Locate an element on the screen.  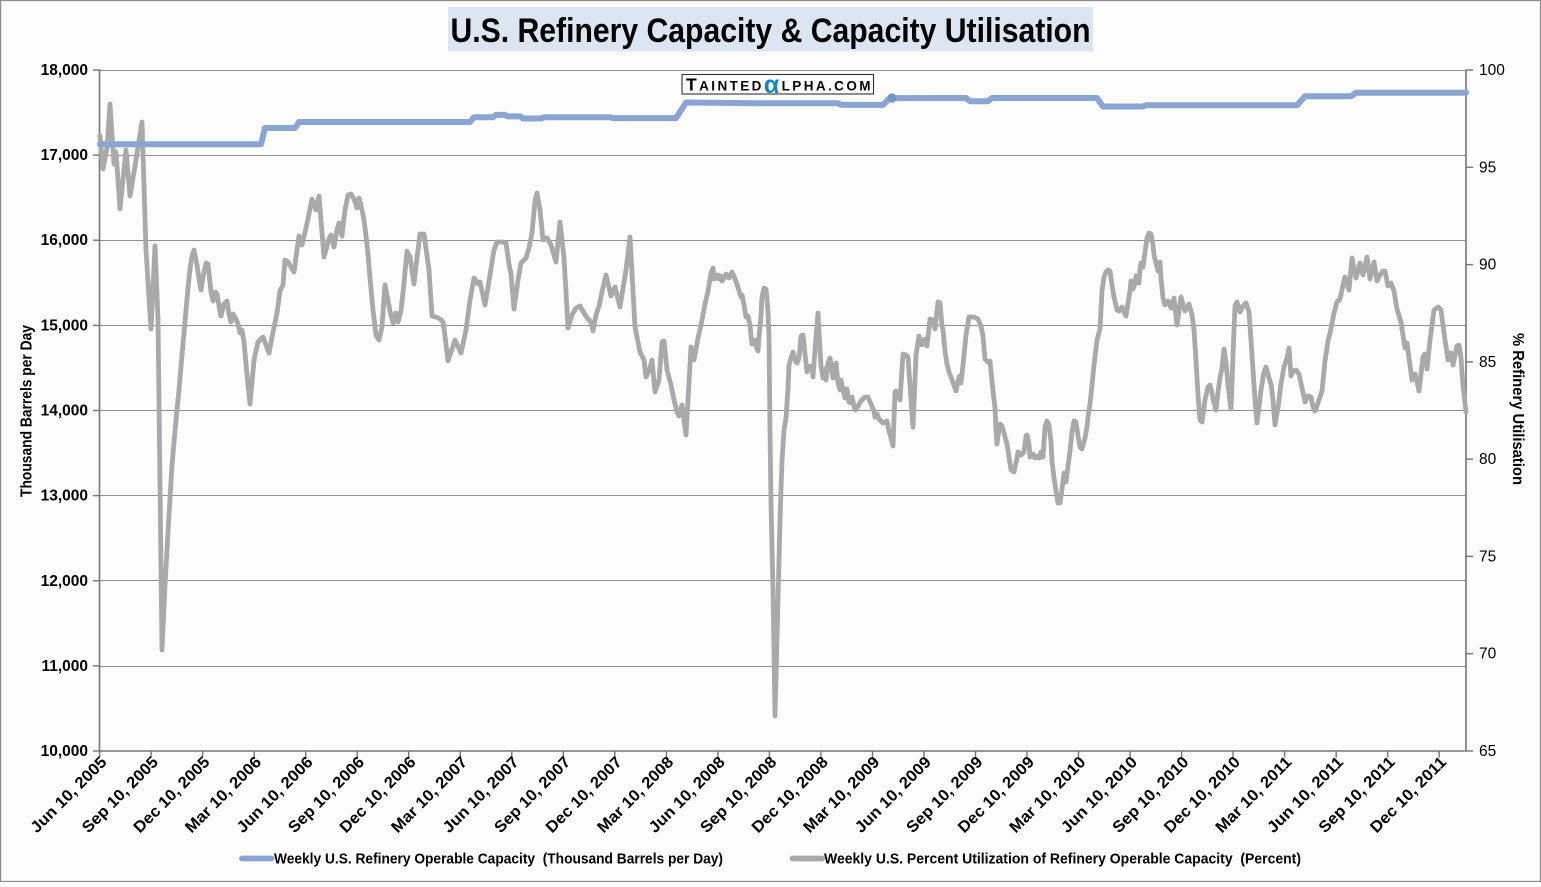
svg-text: Thousand Barrels per Day is located at coordinates (27, 411).